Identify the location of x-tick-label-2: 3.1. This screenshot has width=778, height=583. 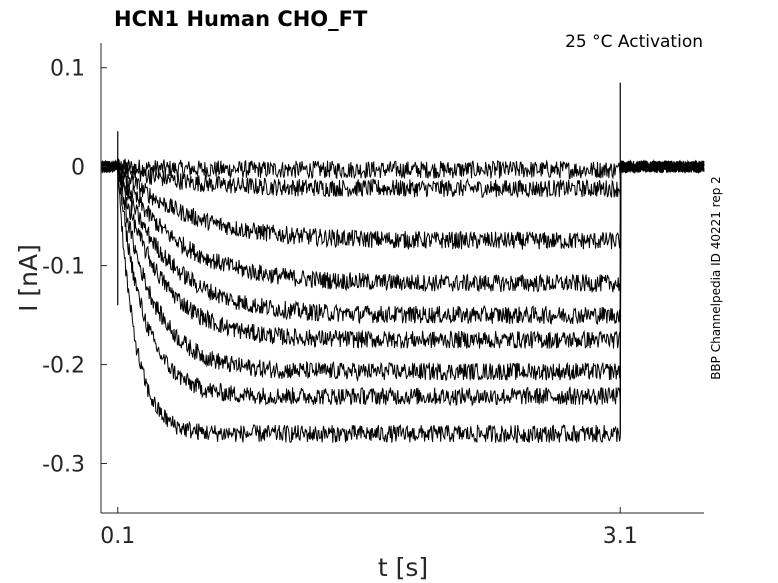
(620, 536).